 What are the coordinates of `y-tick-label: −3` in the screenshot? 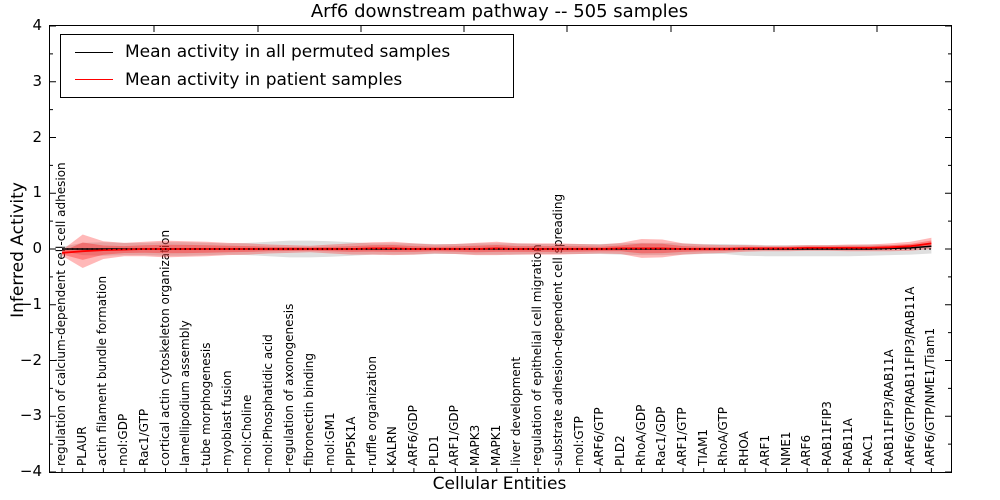 It's located at (30, 415).